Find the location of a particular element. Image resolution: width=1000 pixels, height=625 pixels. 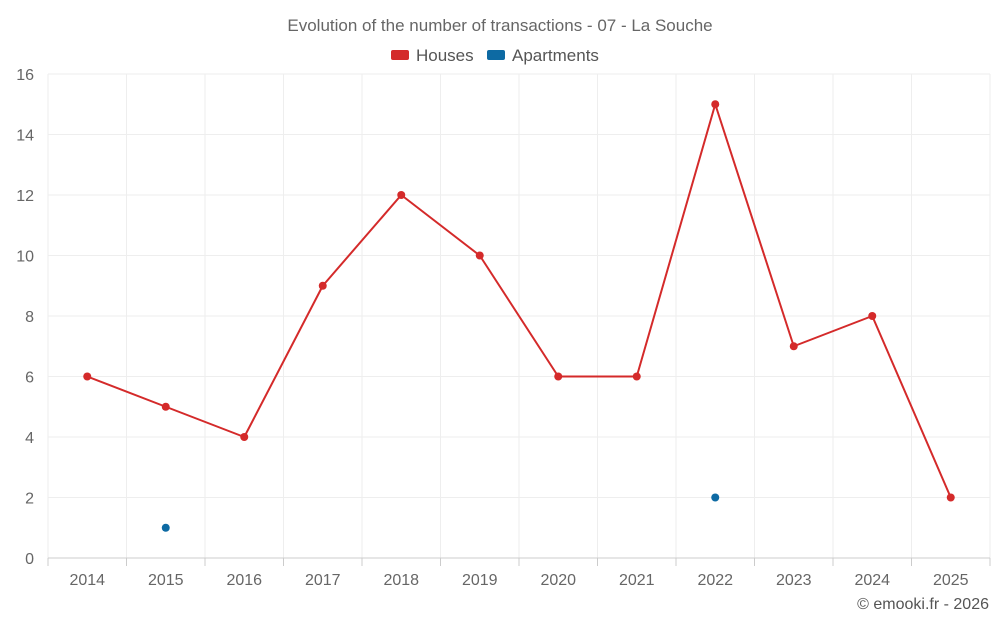

x-tick-label: 2017 is located at coordinates (323, 580).